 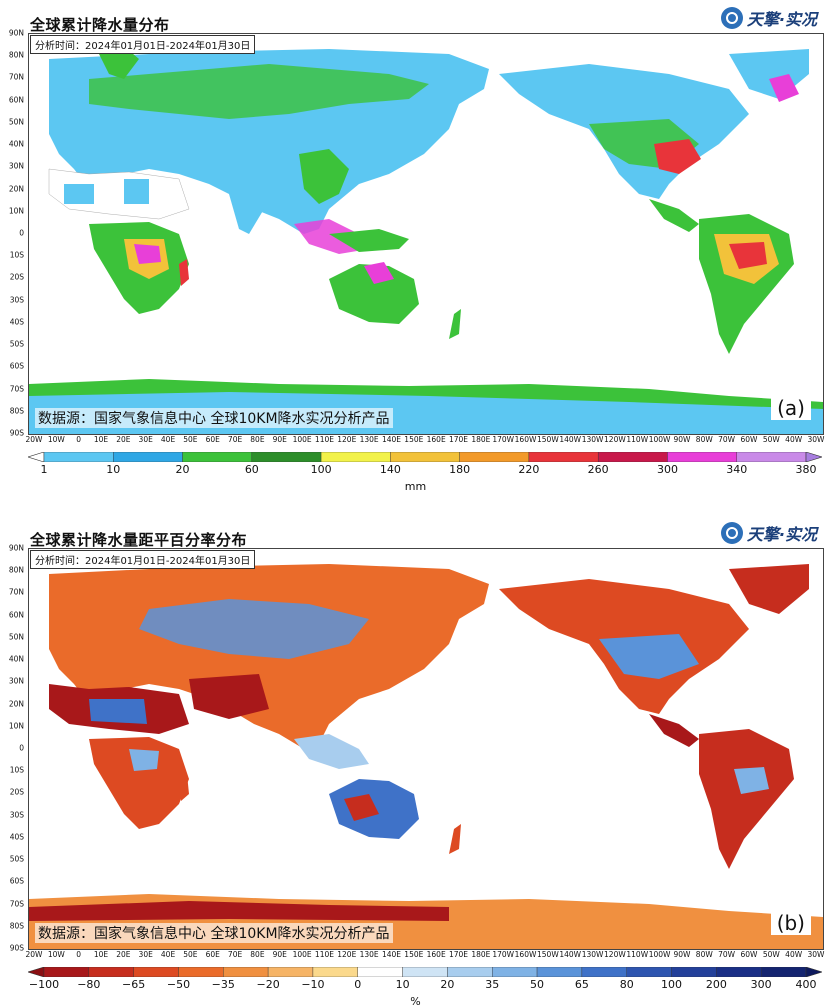 What do you see at coordinates (626, 984) in the screenshot?
I see `colorbar-tick-label: 80` at bounding box center [626, 984].